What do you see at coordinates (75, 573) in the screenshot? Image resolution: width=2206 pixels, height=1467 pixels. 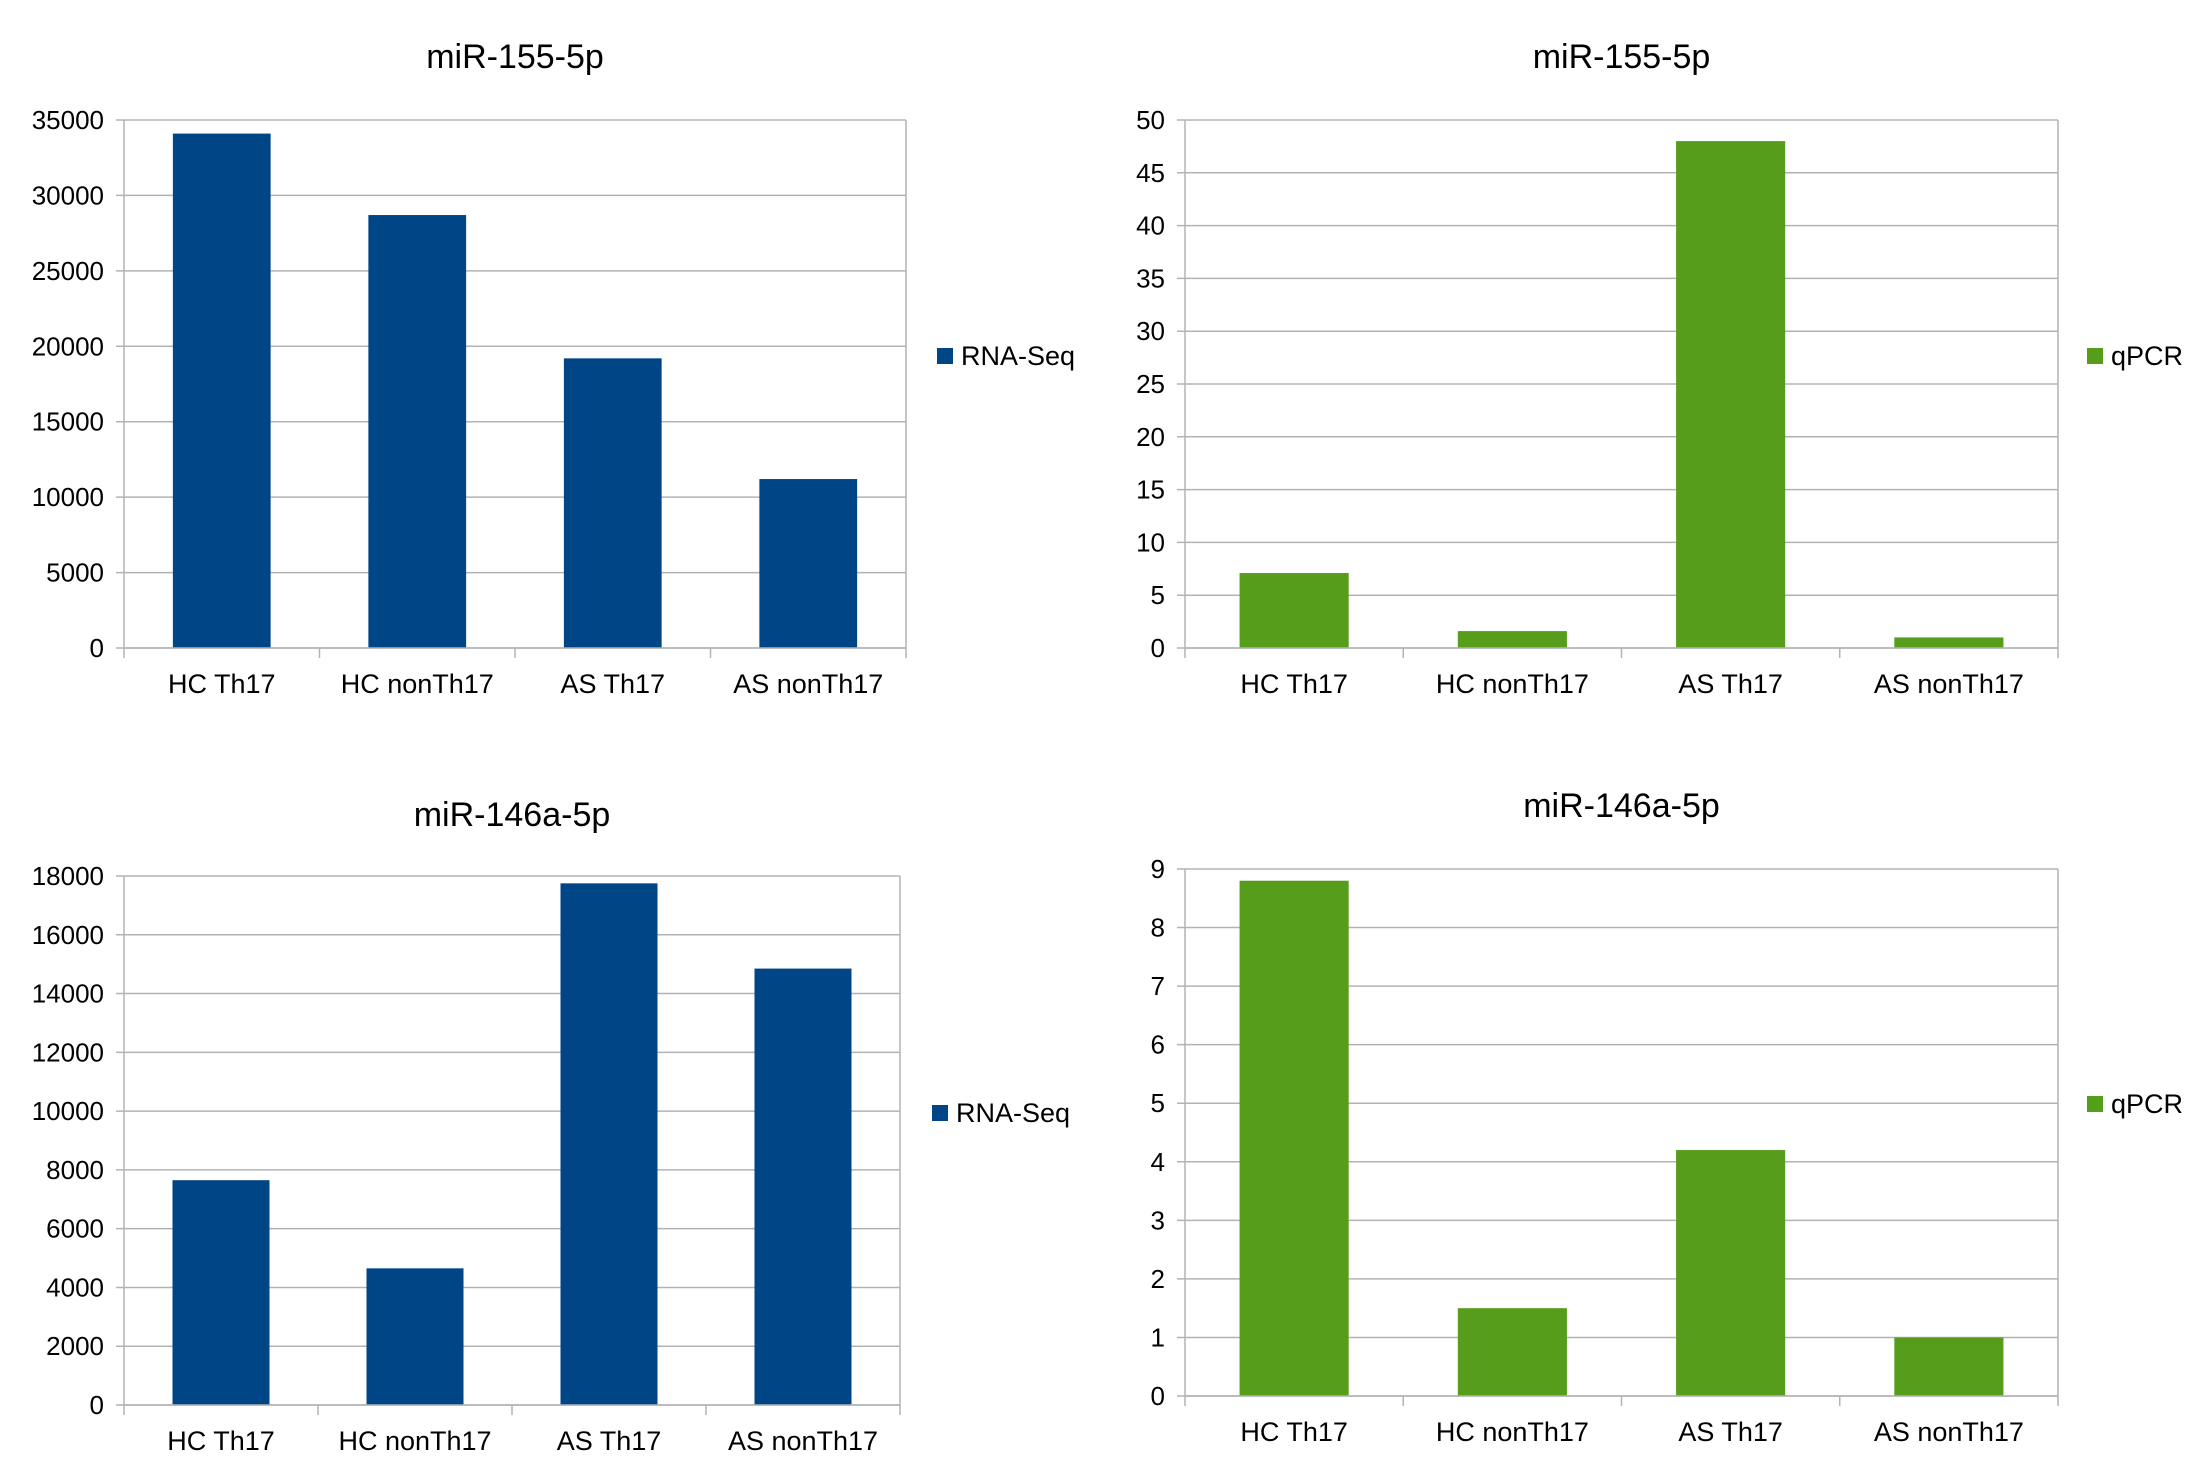 I see `y-tick-label: 5000` at bounding box center [75, 573].